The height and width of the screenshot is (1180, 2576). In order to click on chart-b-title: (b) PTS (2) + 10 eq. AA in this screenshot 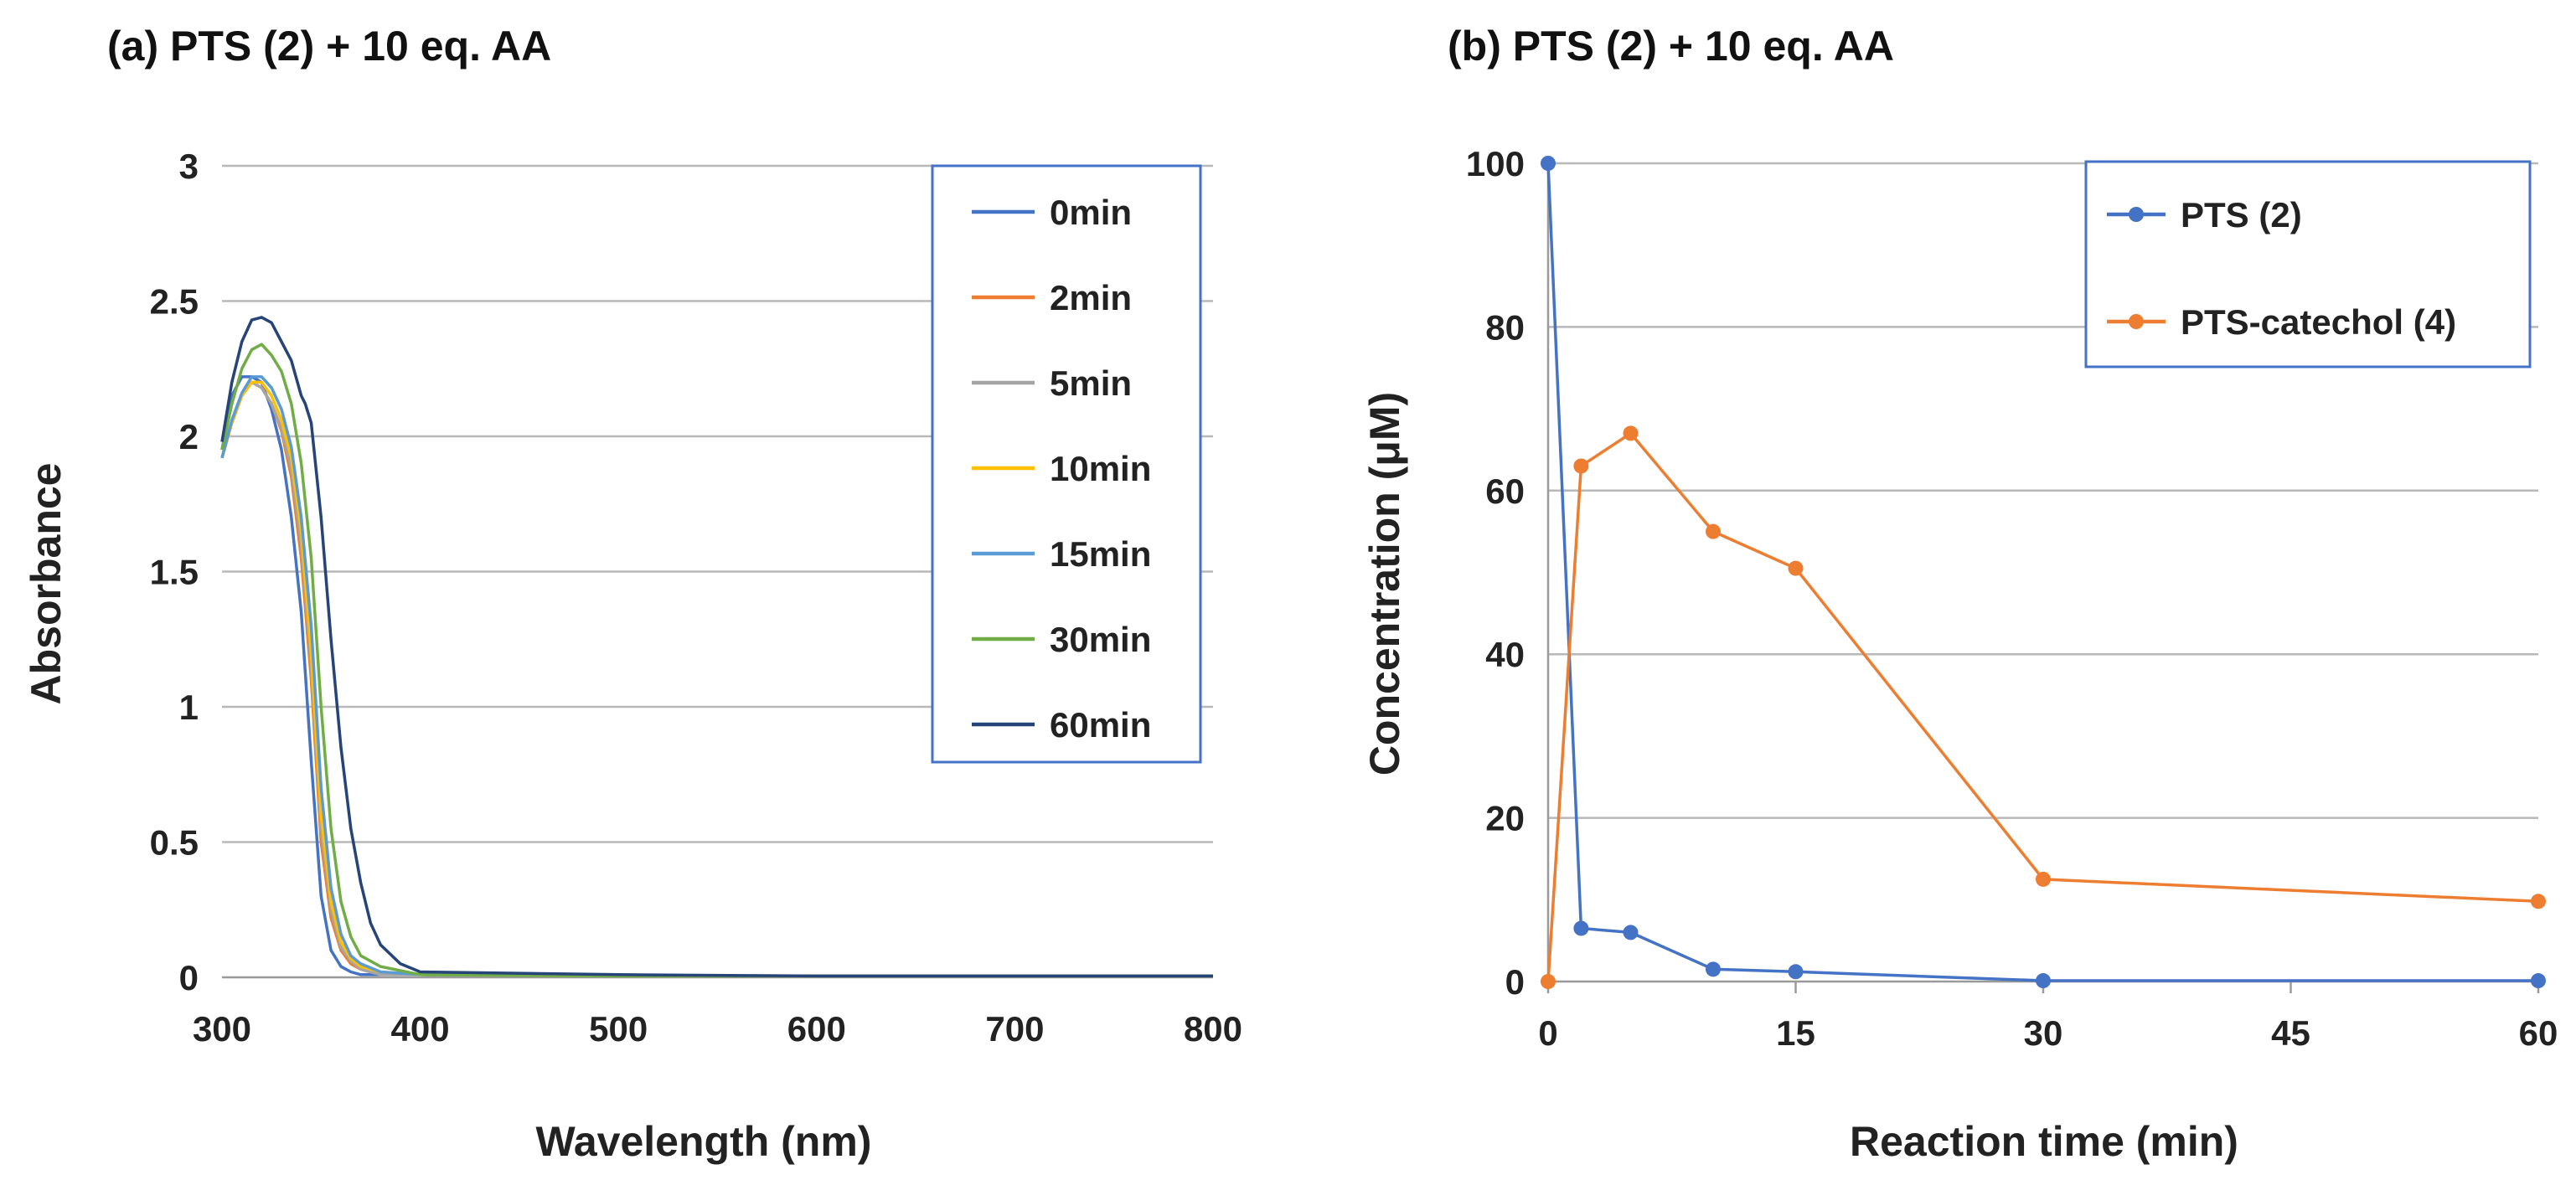, I will do `click(1671, 47)`.